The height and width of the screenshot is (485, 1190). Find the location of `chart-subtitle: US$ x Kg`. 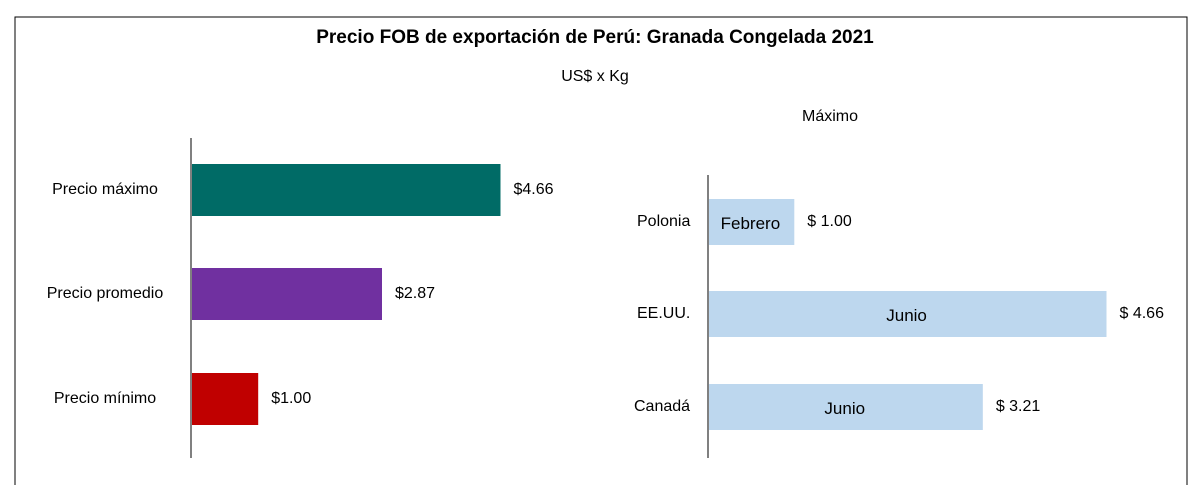

chart-subtitle: US$ x Kg is located at coordinates (595, 76).